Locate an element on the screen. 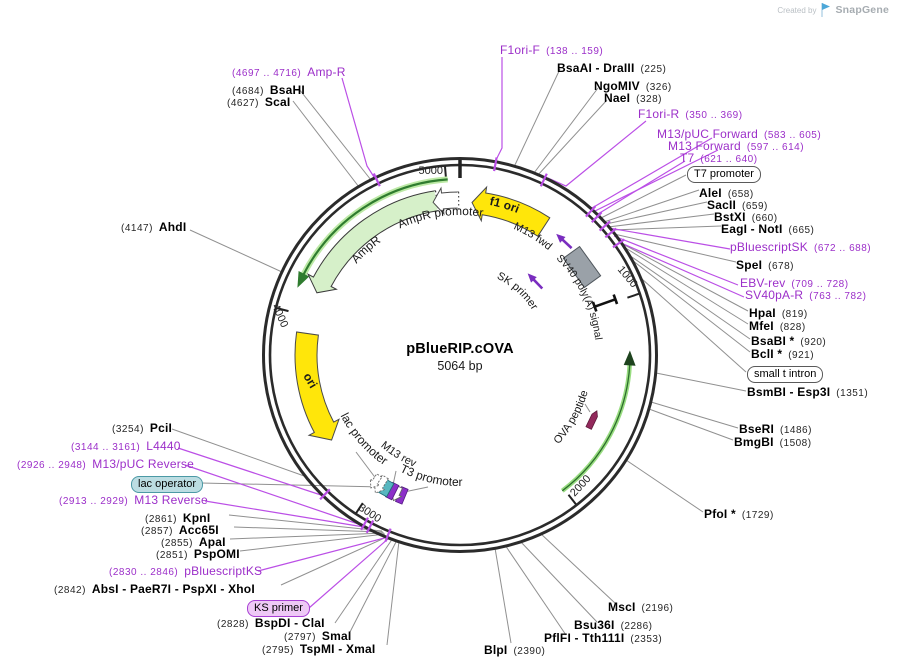 This screenshot has height=668, width=897. lac-promoter-label: lac promoter is located at coordinates (364, 438).